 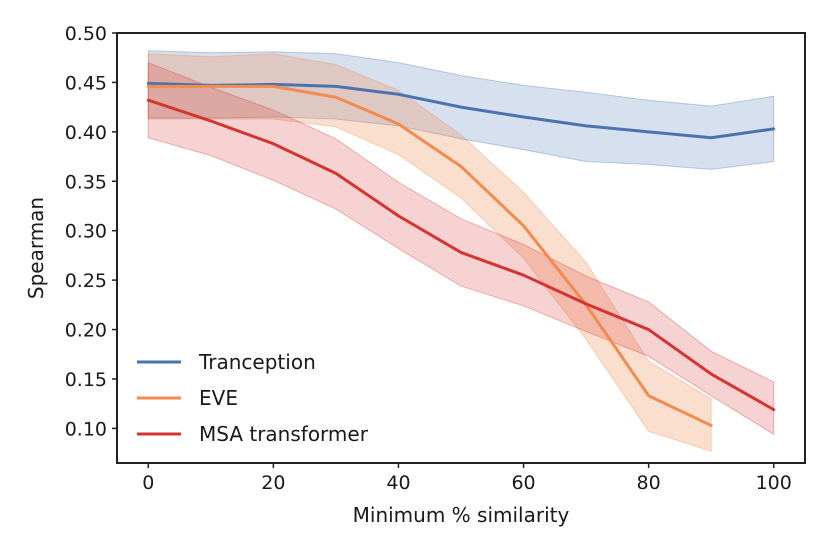 I want to click on x-tick-label: 40, so click(x=398, y=483).